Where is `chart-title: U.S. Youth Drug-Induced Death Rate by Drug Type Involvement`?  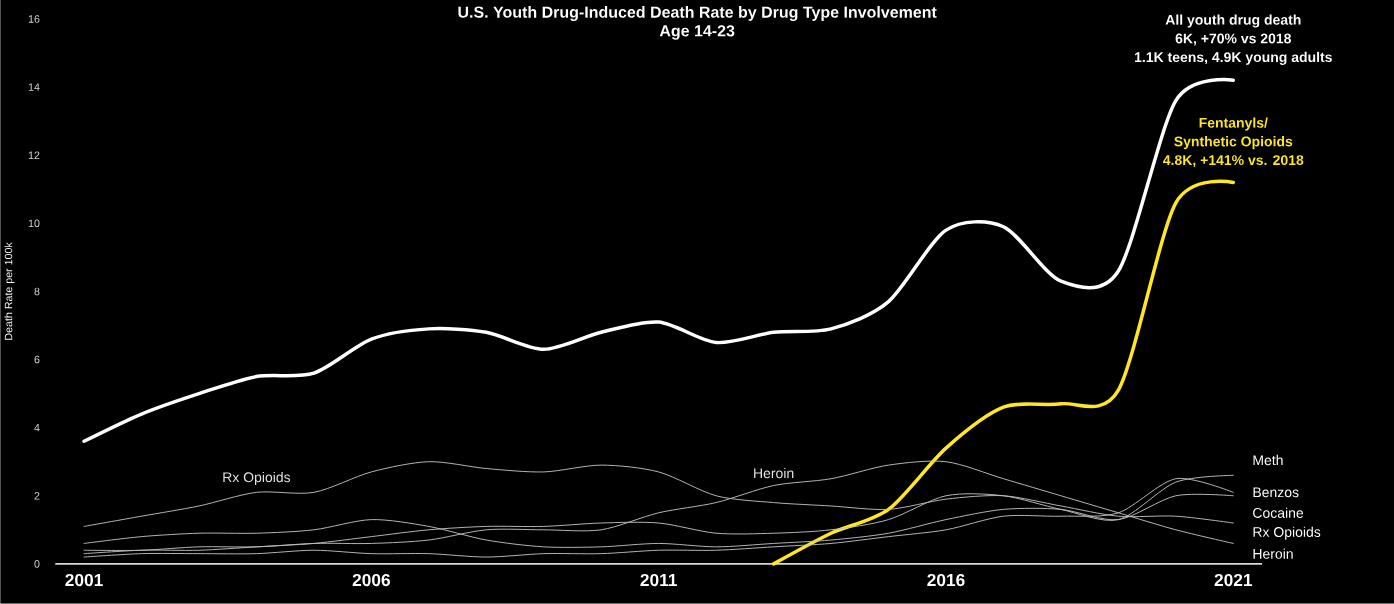
chart-title: U.S. Youth Drug-Induced Death Rate by Drug Type Involvement is located at coordinates (697, 14).